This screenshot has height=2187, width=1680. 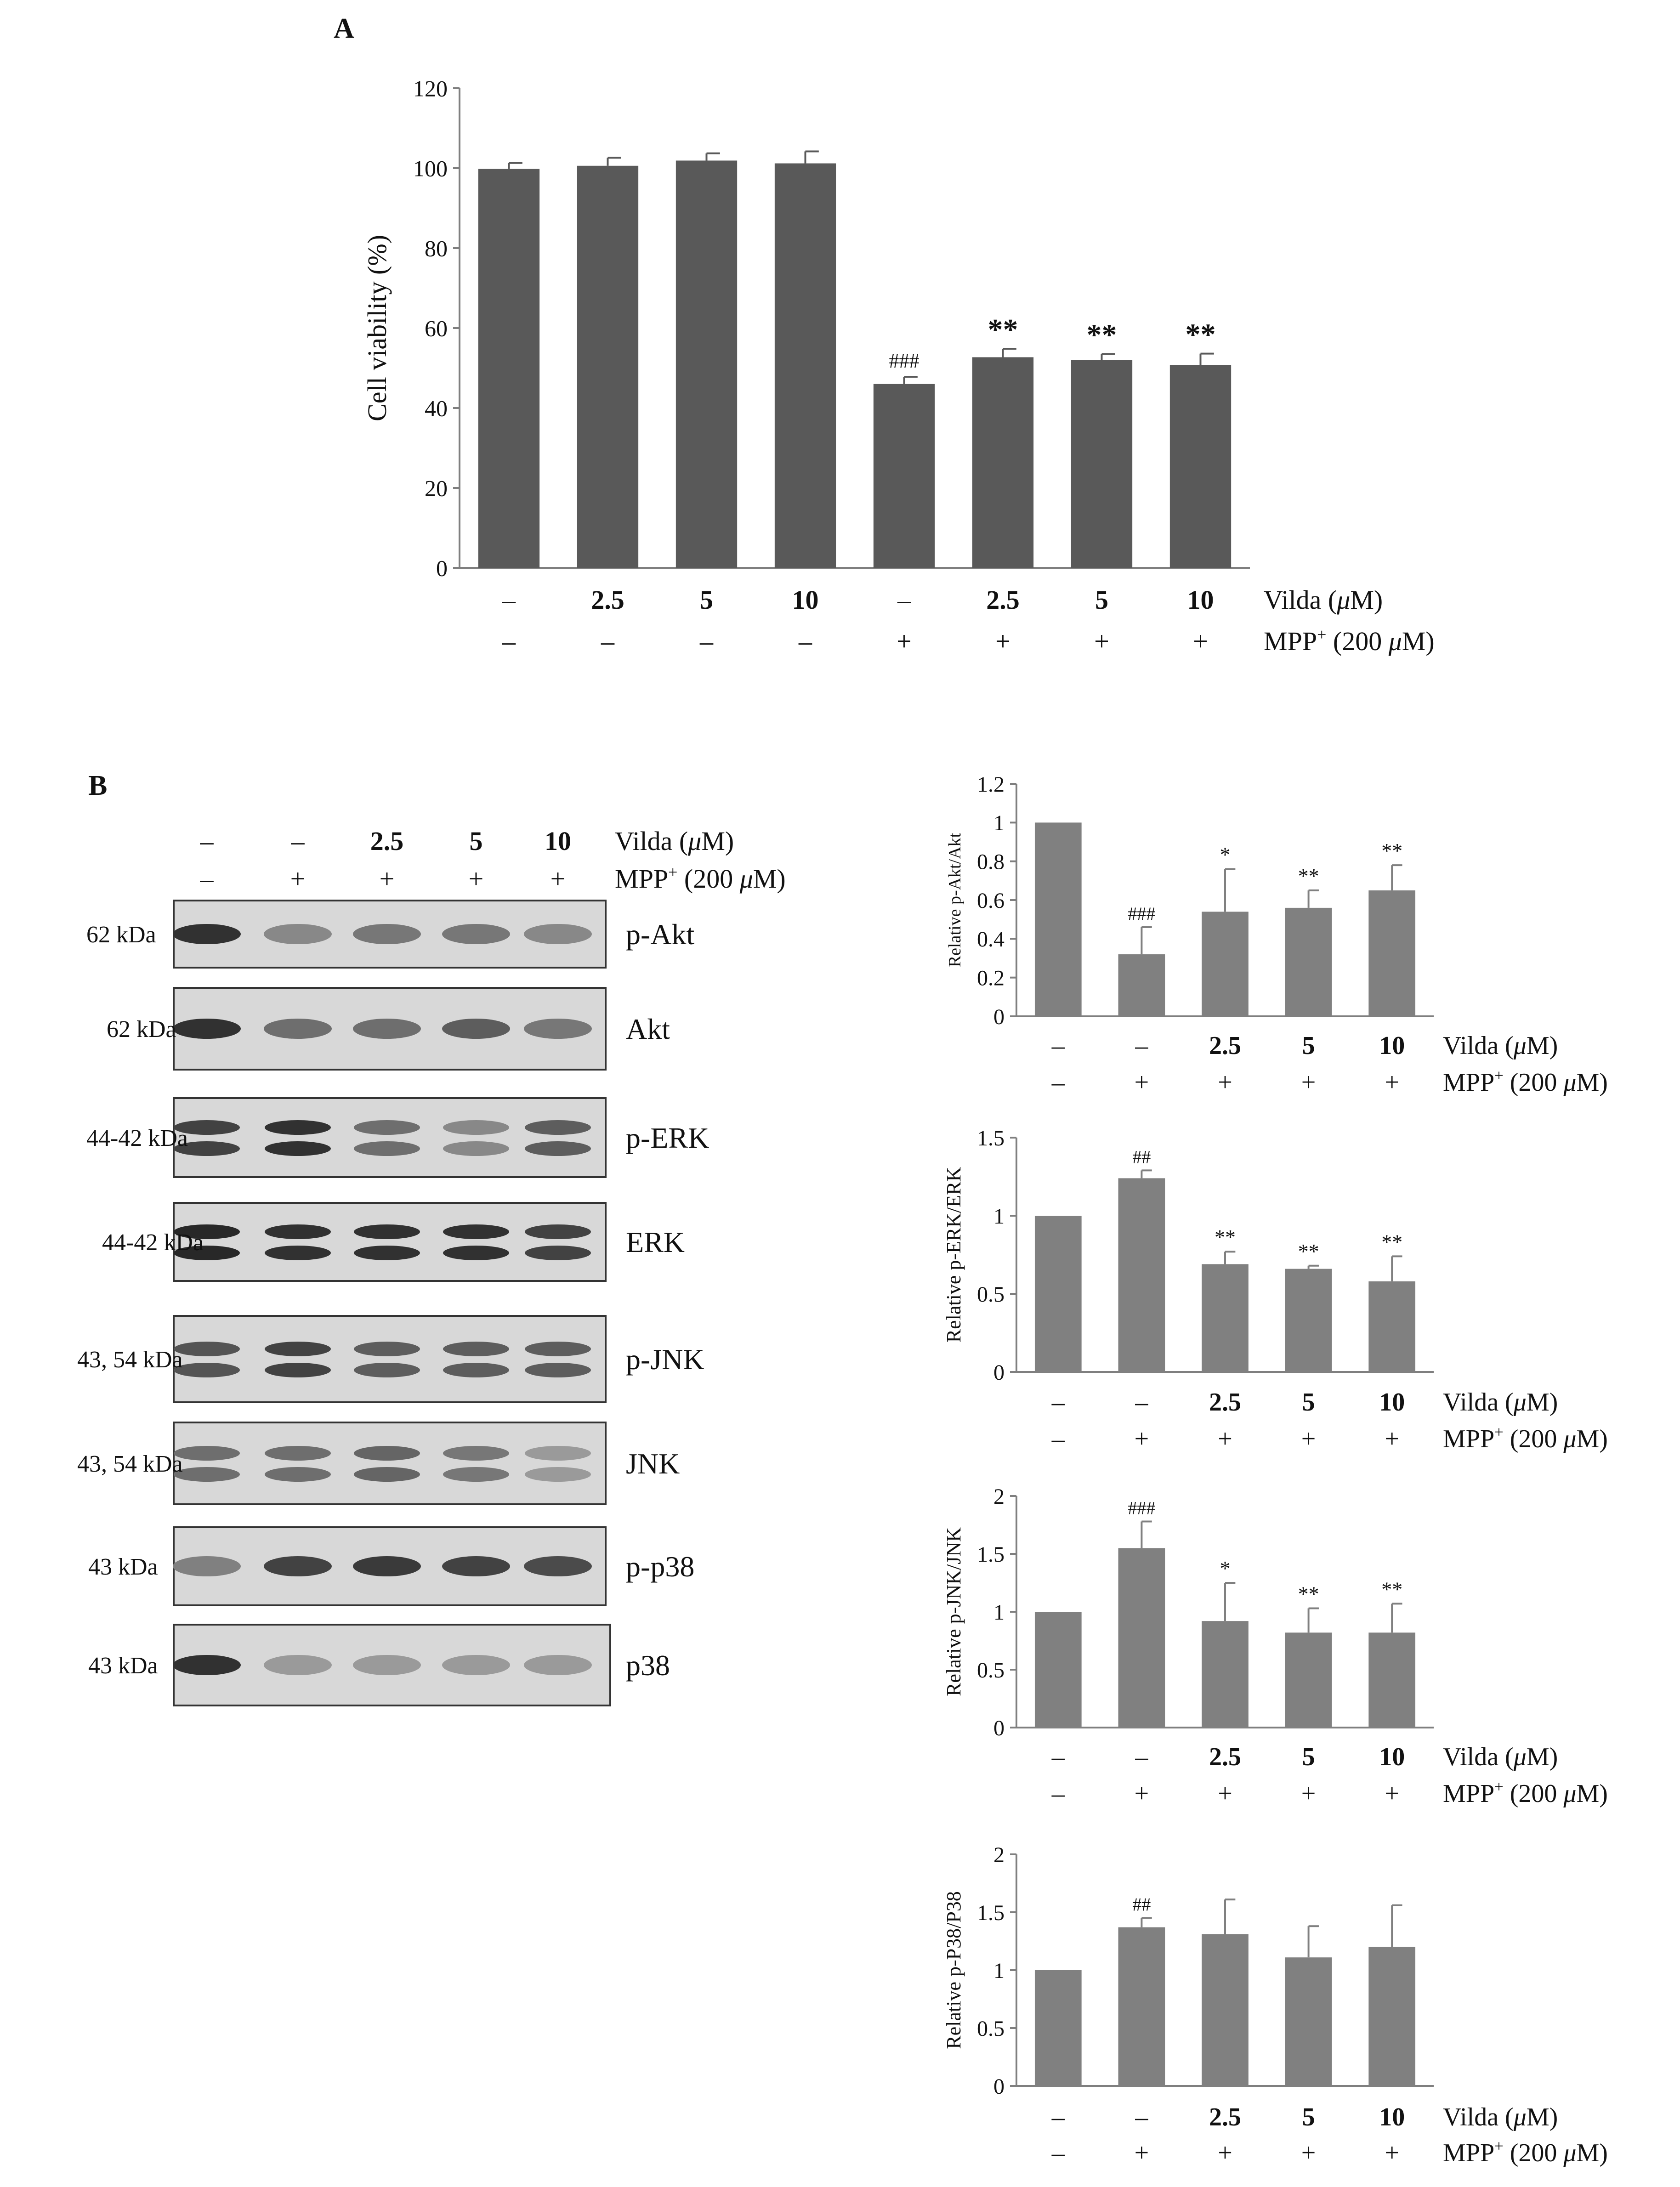 I want to click on significance-annotation: *, so click(x=1225, y=1568).